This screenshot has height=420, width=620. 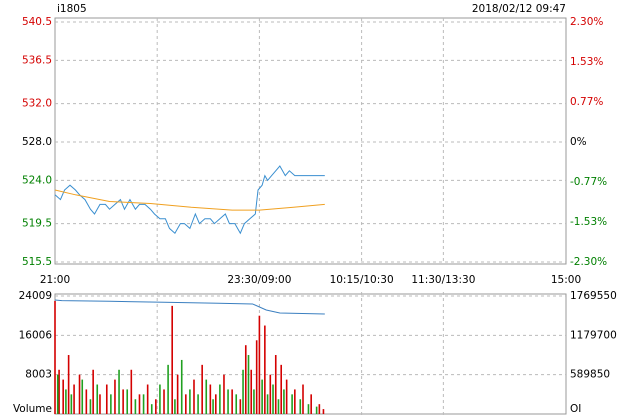 I want to click on y-tick-label: 532.0, so click(x=37, y=104).